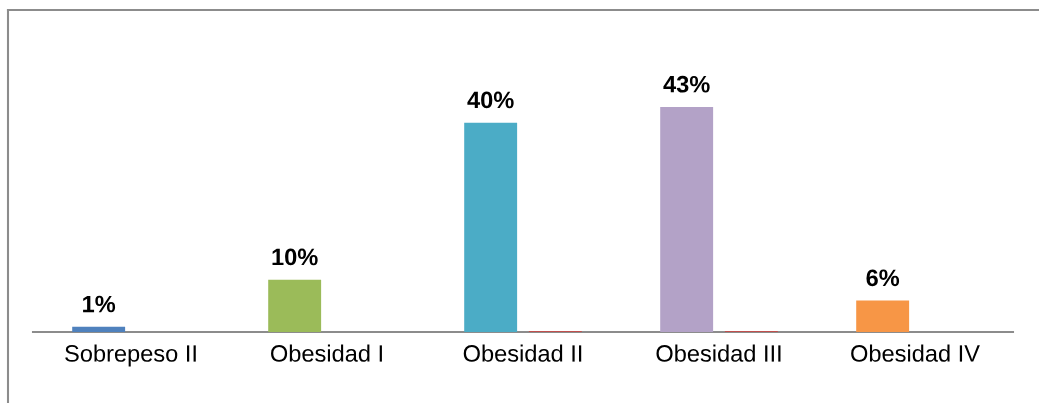  What do you see at coordinates (130, 355) in the screenshot?
I see `x-tick-label: Sobrepeso II` at bounding box center [130, 355].